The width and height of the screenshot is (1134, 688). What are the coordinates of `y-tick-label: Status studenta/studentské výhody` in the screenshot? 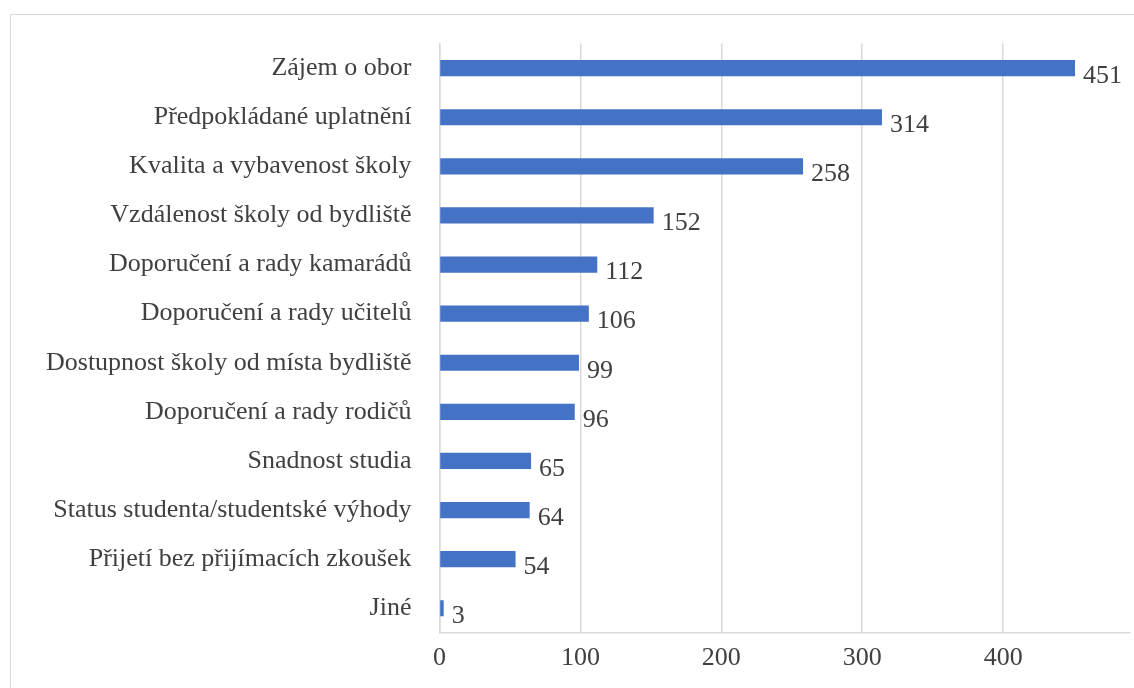 It's located at (232, 508).